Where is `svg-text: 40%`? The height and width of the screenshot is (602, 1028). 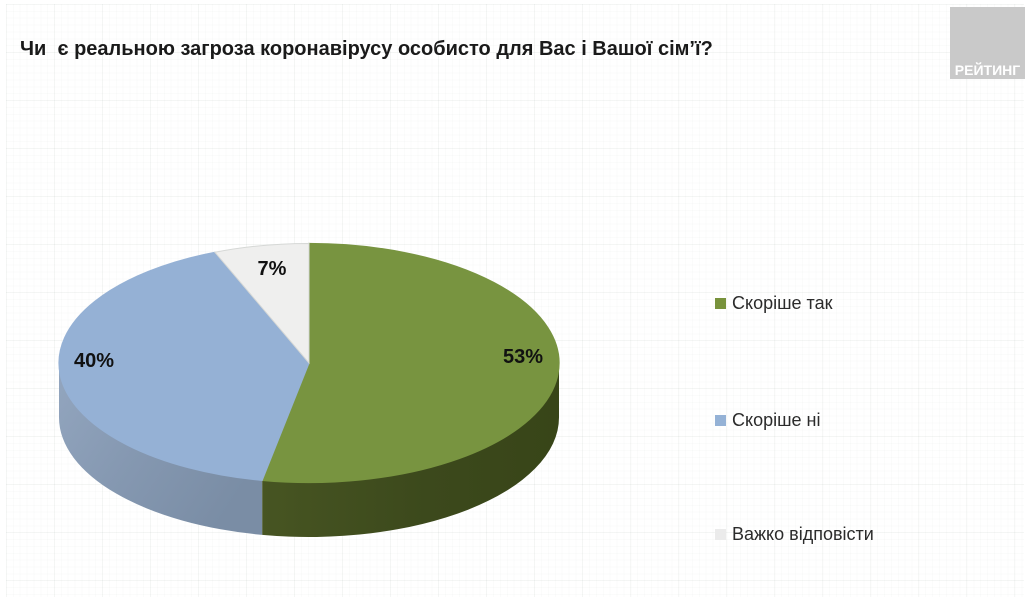
svg-text: 40% is located at coordinates (94, 361).